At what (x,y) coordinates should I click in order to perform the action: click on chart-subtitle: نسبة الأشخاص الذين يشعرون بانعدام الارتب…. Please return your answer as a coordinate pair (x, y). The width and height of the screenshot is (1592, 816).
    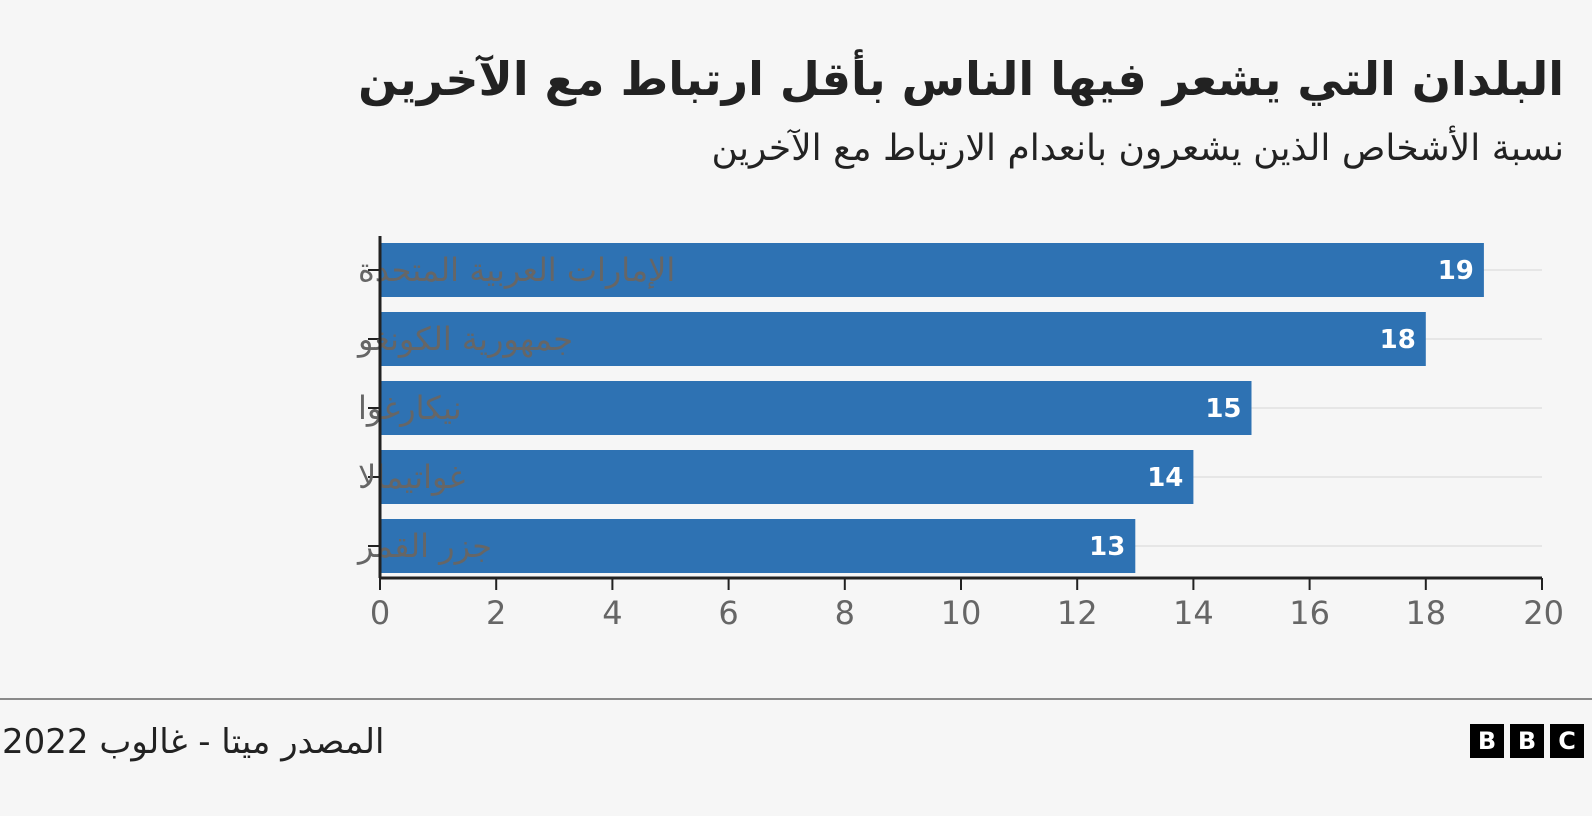
    Looking at the image, I should click on (1137, 148).